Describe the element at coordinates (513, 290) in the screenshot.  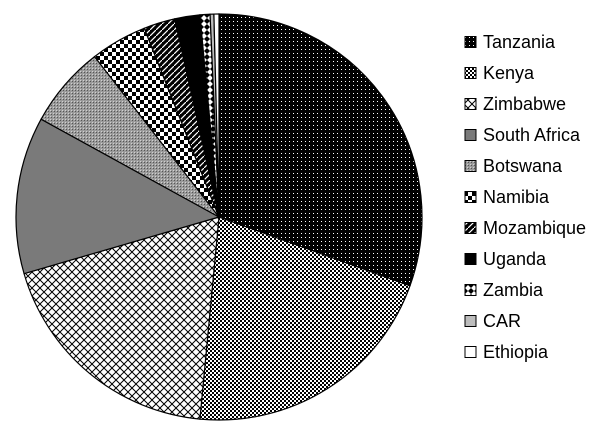
I see `legend-label: Zambia` at that location.